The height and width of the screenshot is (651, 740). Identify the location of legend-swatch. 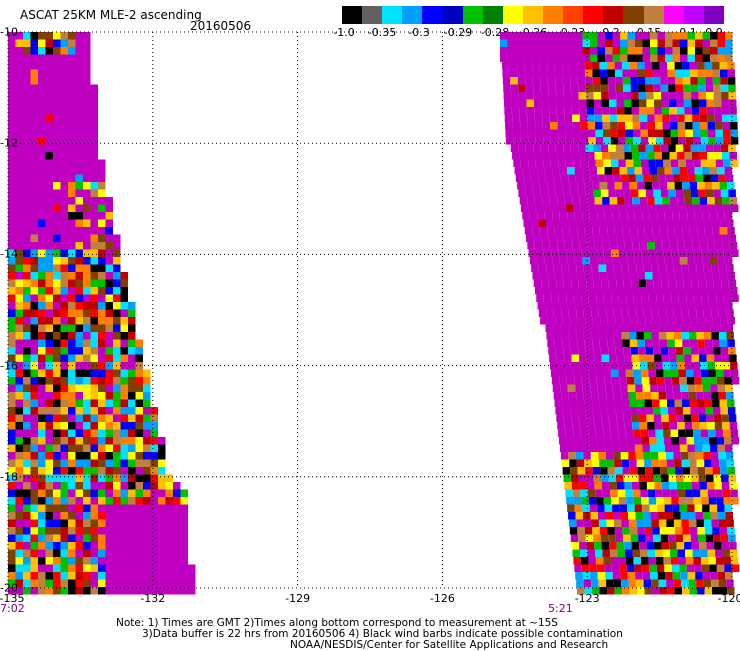
(674, 15).